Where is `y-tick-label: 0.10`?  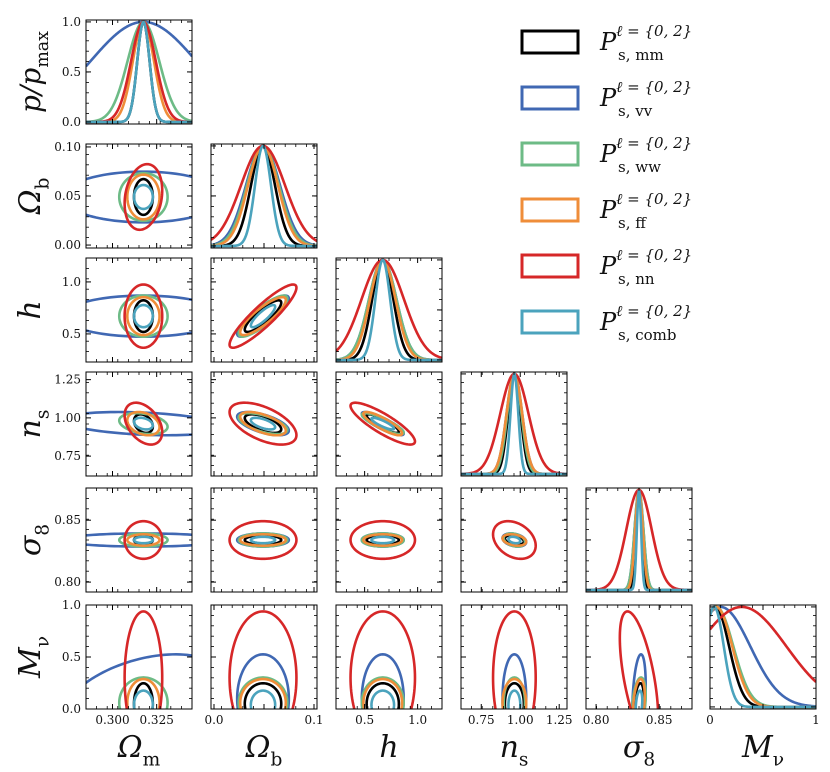 y-tick-label: 0.10 is located at coordinates (67, 147).